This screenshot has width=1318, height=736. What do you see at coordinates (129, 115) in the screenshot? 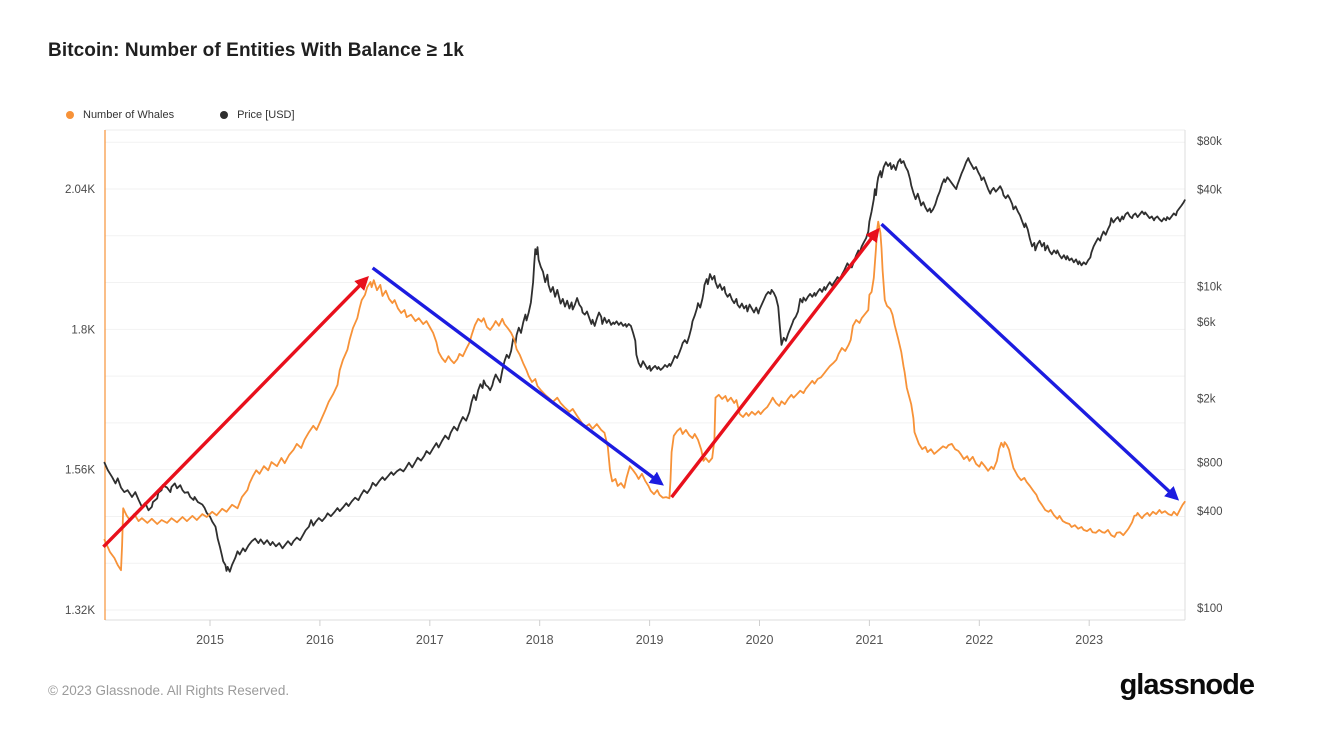
I see `legend-whales-label: Number of Whales` at bounding box center [129, 115].